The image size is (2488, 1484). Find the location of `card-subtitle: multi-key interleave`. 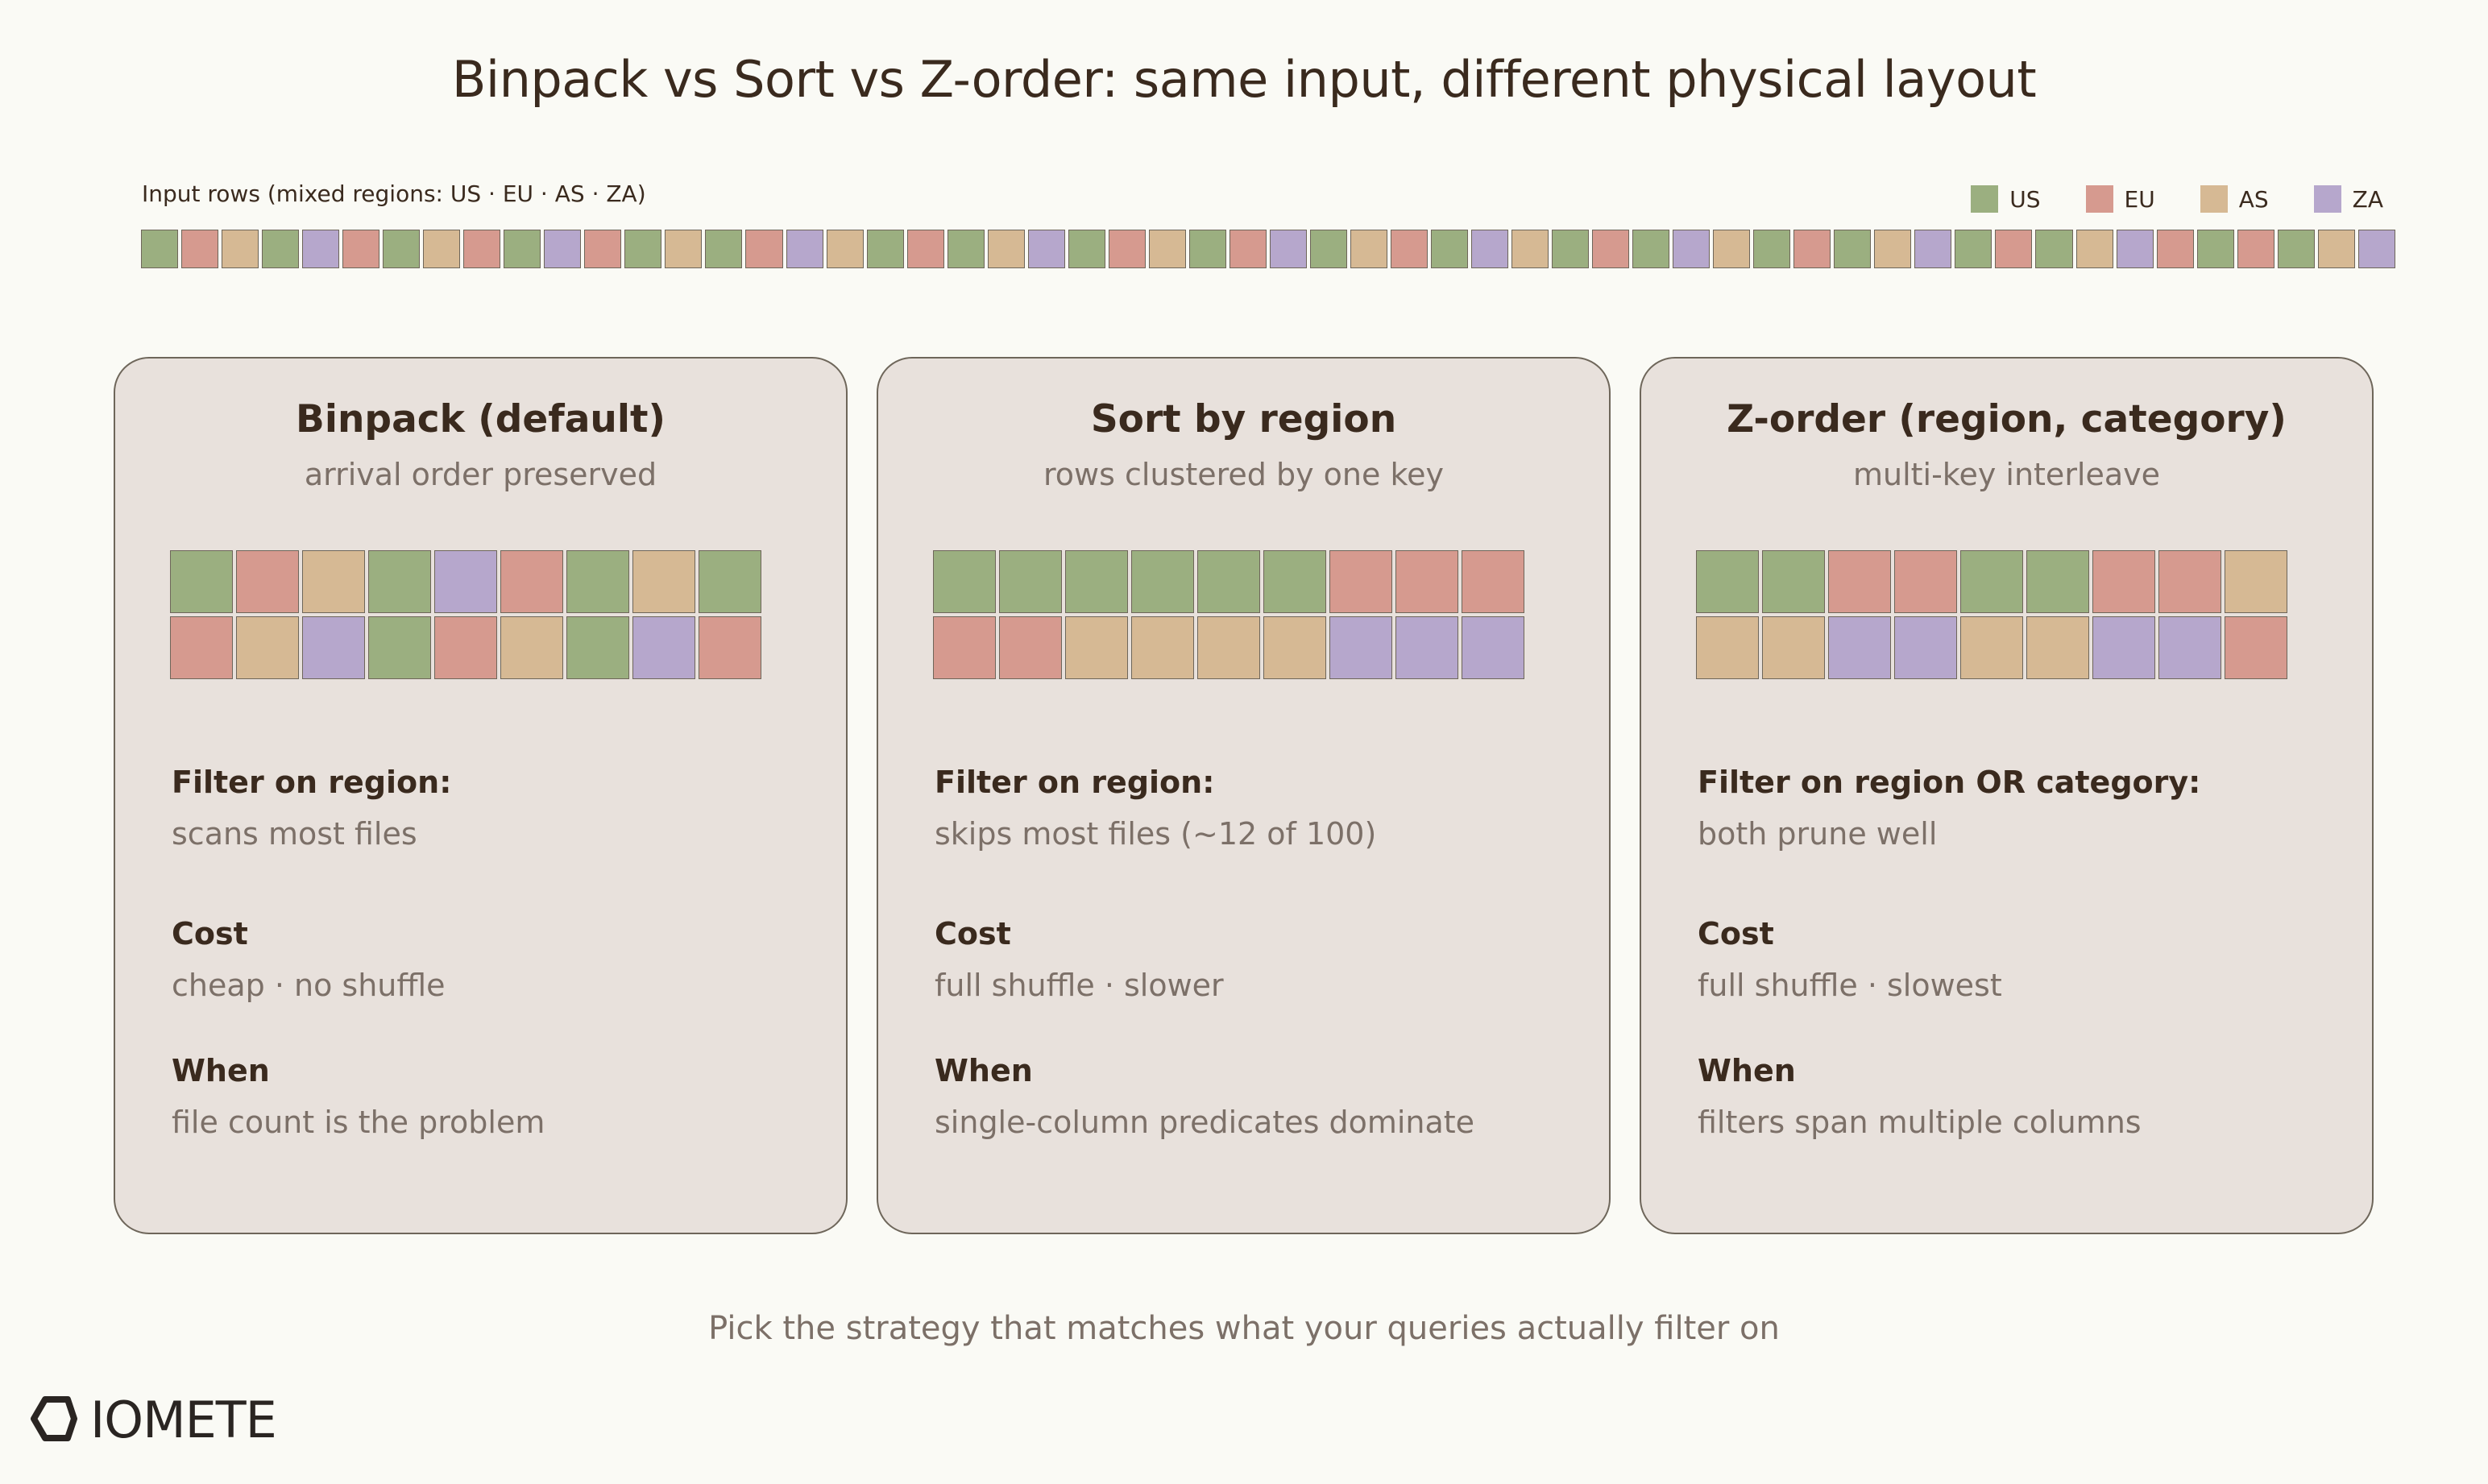

card-subtitle: multi-key interleave is located at coordinates (2007, 474).